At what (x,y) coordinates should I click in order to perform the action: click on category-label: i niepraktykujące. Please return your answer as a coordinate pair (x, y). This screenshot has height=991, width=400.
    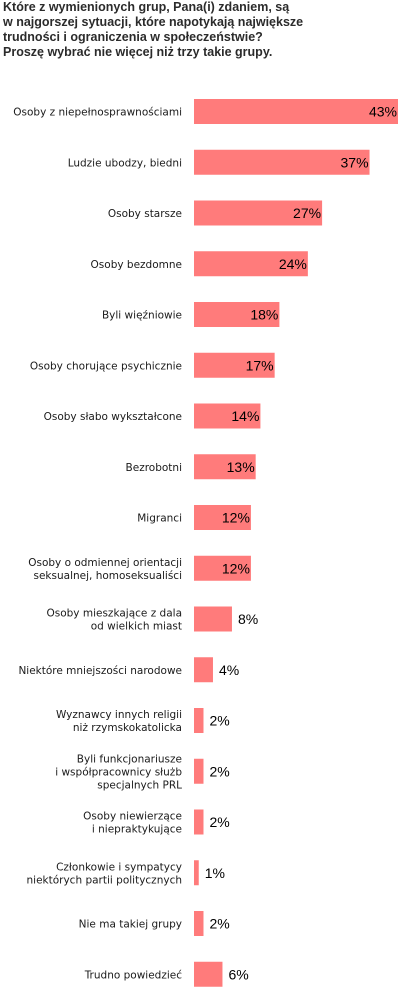
    Looking at the image, I should click on (137, 830).